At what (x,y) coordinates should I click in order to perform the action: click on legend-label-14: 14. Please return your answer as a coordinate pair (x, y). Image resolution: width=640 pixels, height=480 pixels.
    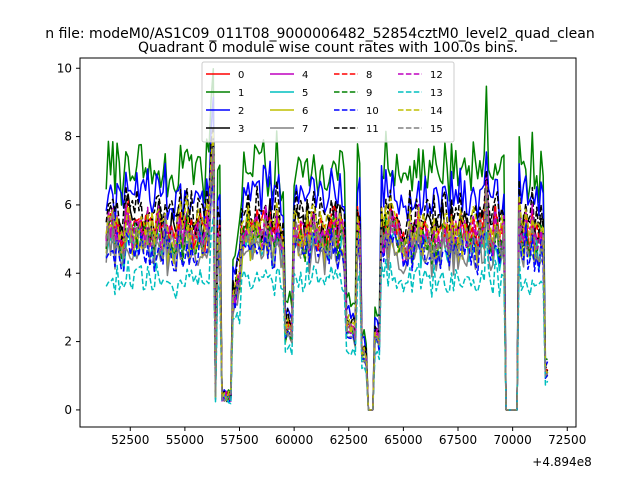
    Looking at the image, I should click on (436, 111).